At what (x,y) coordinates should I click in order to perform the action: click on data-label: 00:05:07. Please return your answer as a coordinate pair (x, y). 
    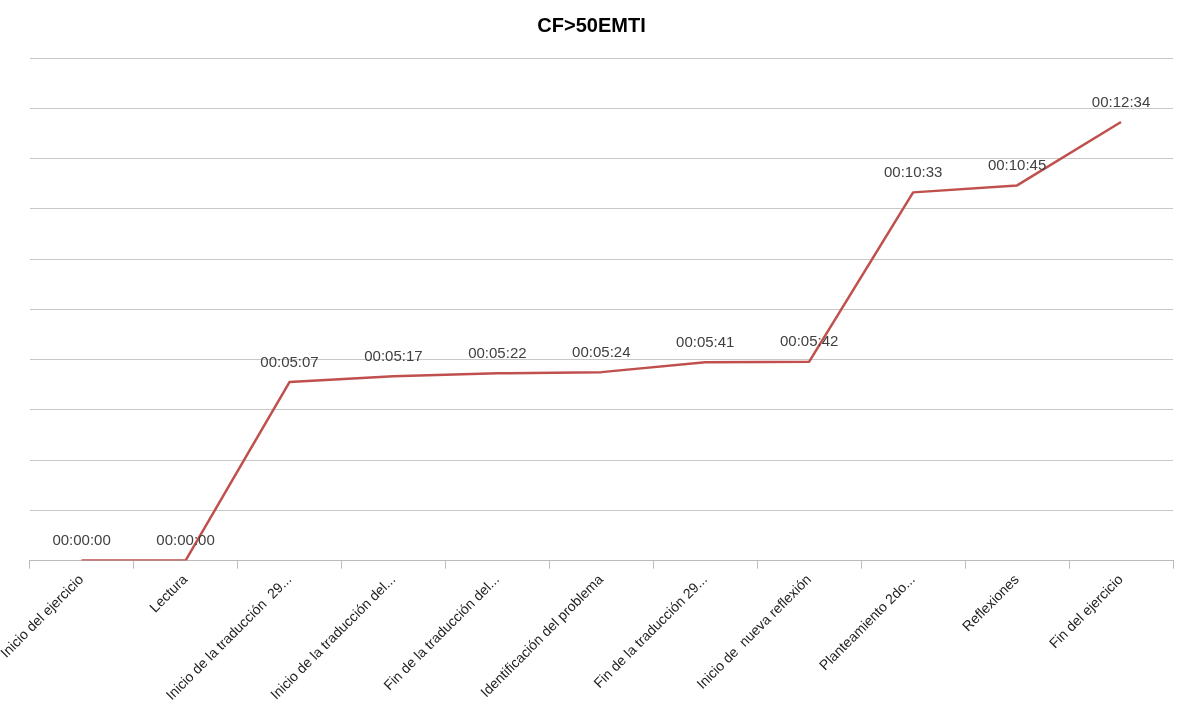
    Looking at the image, I should click on (289, 361).